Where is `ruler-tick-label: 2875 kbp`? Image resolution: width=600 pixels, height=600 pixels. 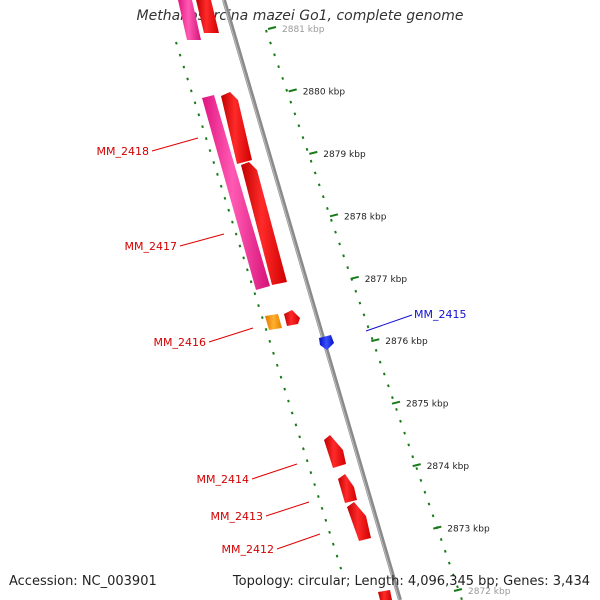
ruler-tick-label: 2875 kbp is located at coordinates (427, 405).